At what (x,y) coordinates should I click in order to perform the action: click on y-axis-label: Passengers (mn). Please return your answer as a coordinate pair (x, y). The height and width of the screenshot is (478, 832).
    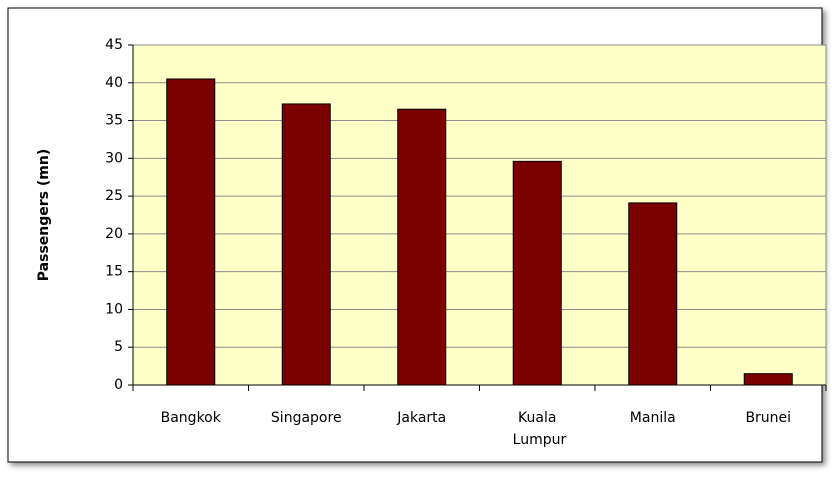
    Looking at the image, I should click on (44, 215).